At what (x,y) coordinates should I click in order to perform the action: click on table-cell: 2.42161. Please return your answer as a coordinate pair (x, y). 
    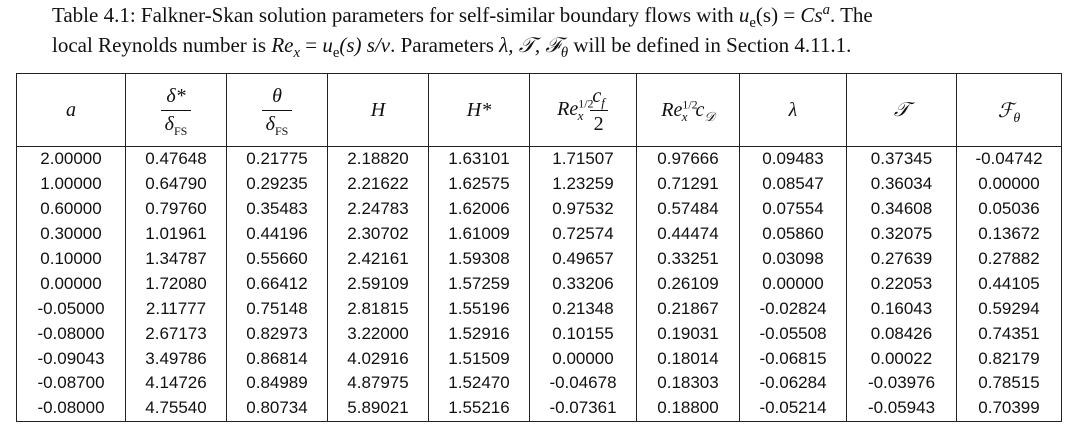
    Looking at the image, I should click on (378, 259).